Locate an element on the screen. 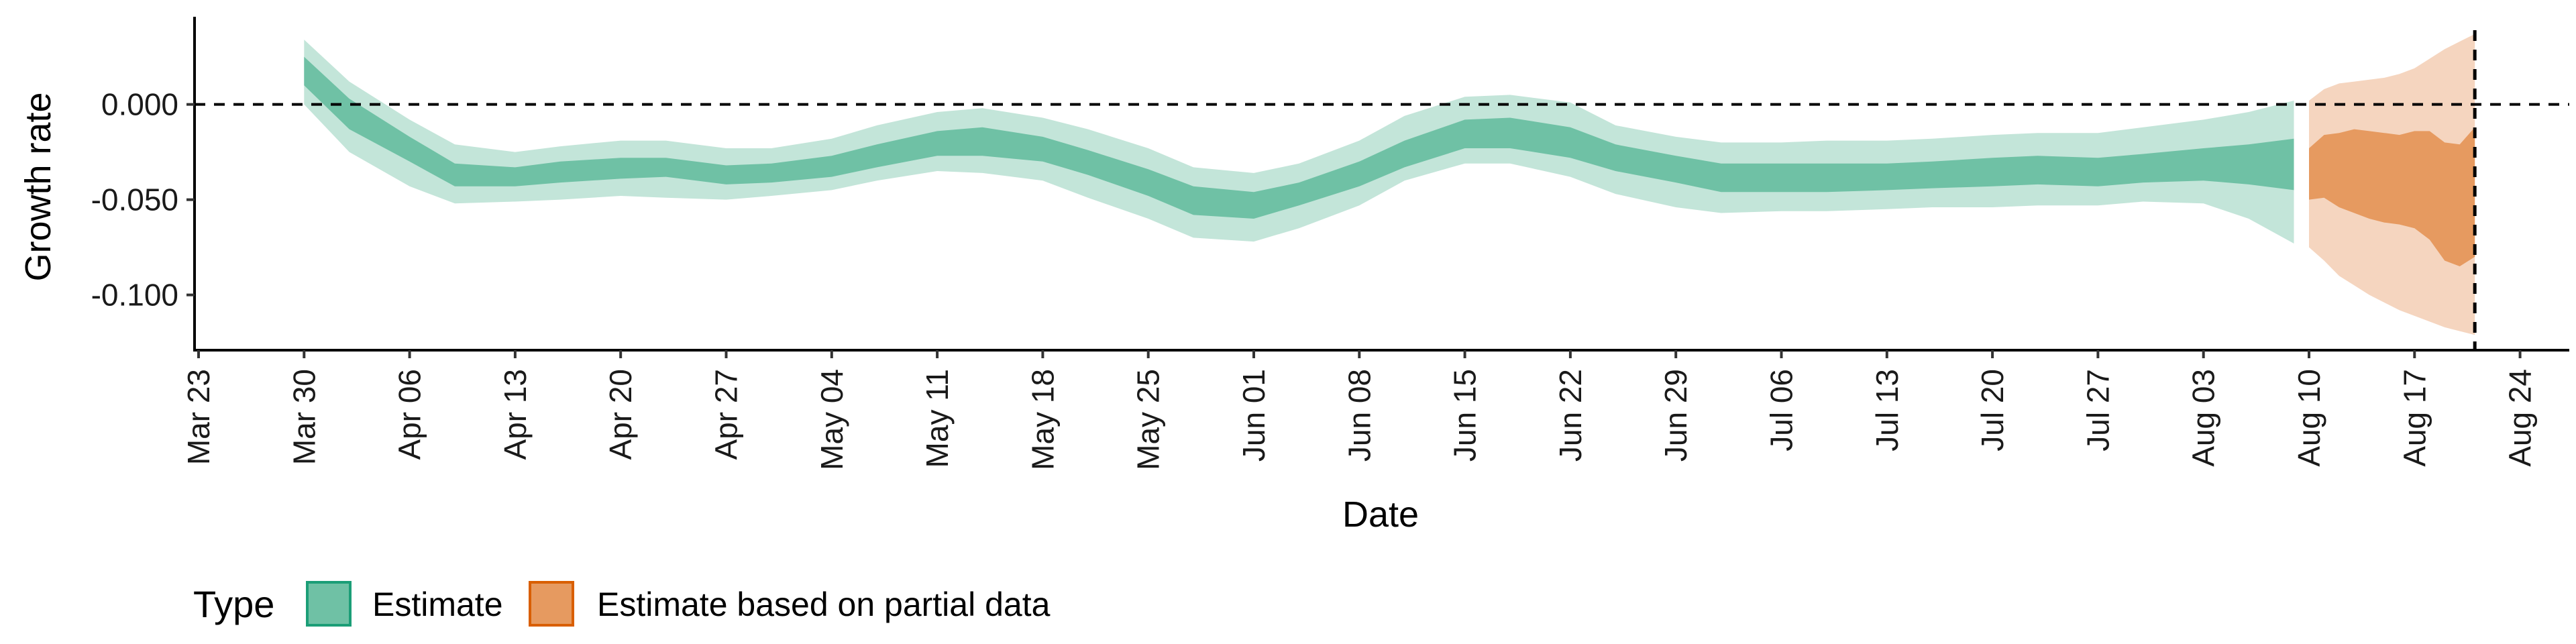 The width and height of the screenshot is (2576, 644). legend-key-partial is located at coordinates (551, 604).